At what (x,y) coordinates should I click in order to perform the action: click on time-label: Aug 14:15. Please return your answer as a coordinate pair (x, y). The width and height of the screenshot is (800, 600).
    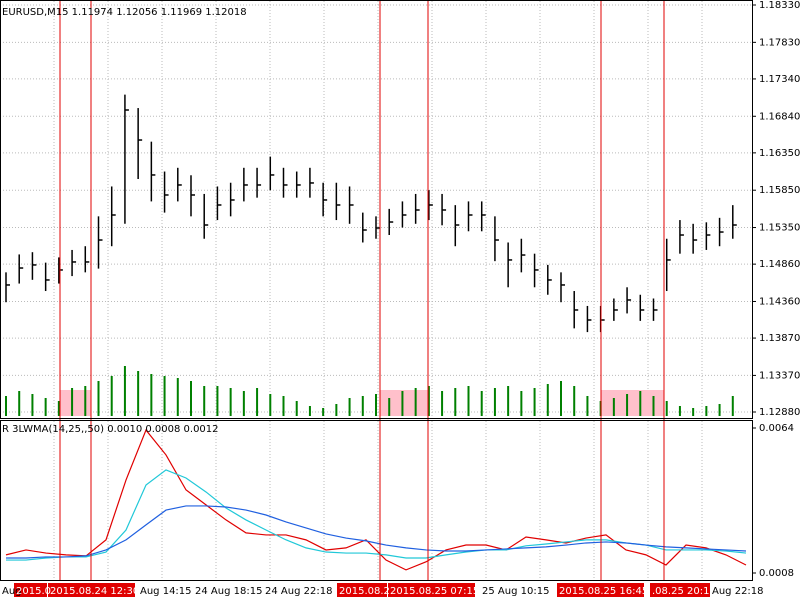
    Looking at the image, I should click on (166, 591).